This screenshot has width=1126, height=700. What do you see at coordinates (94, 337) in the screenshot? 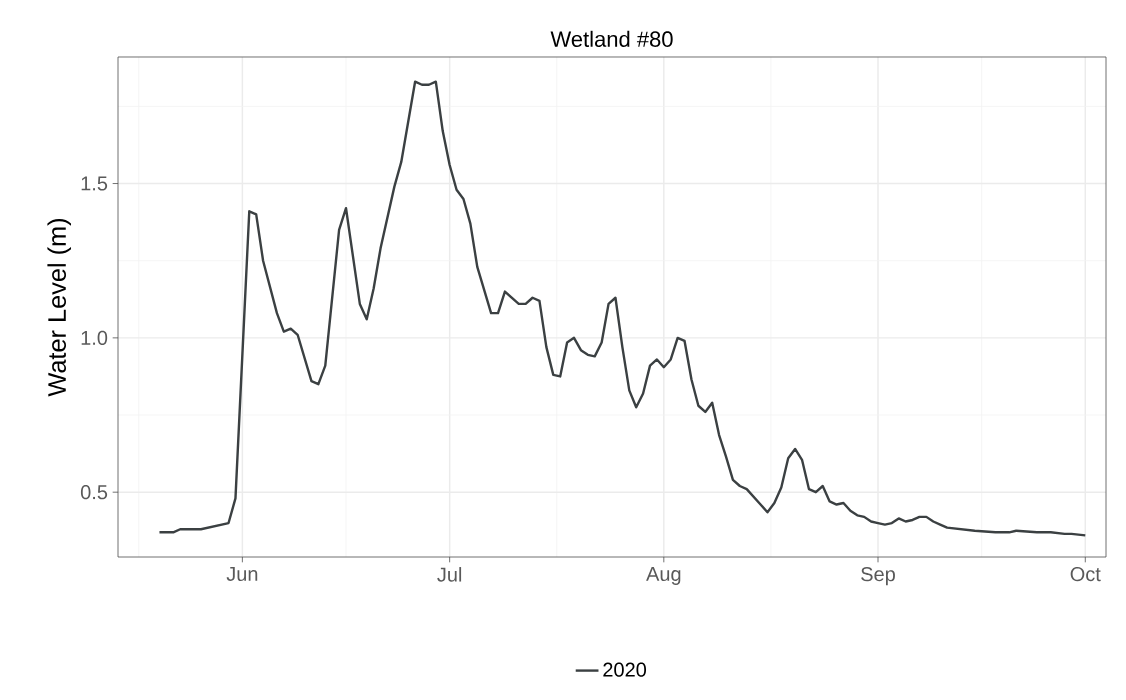
I see `y-tick-label: 1.0` at bounding box center [94, 337].